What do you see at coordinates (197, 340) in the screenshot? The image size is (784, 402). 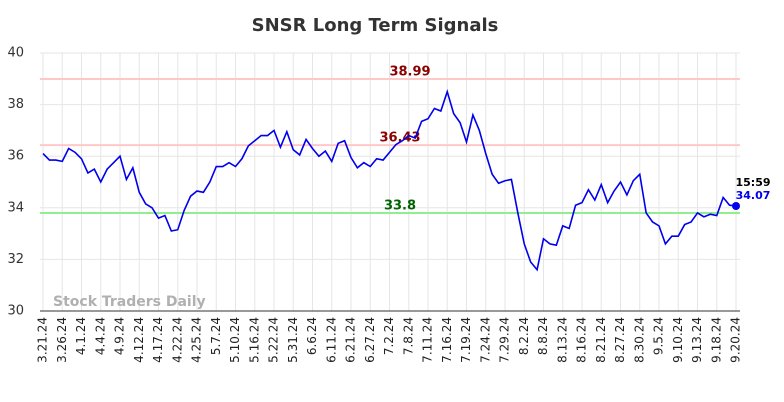 I see `x-tick-label: 4.25.24` at bounding box center [197, 340].